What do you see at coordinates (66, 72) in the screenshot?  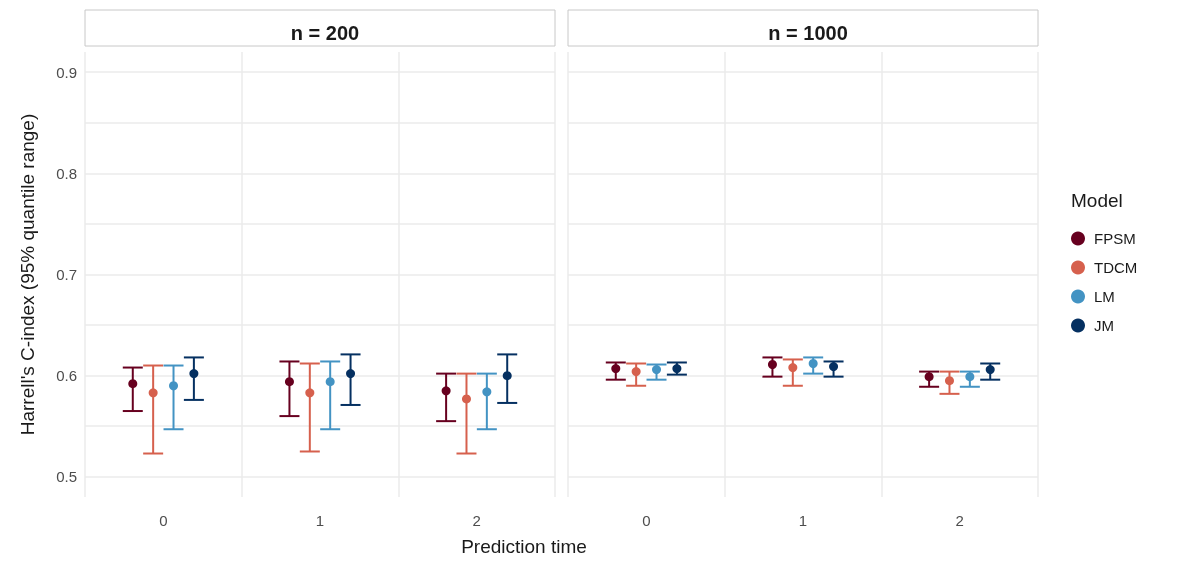 I see `y-tick-label: 0.9` at bounding box center [66, 72].